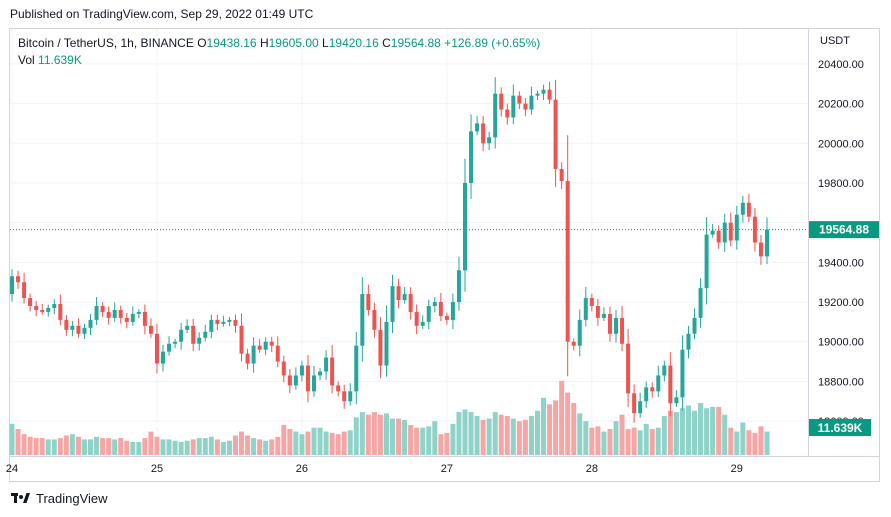  What do you see at coordinates (325, 43) in the screenshot?
I see `low-label: L` at bounding box center [325, 43].